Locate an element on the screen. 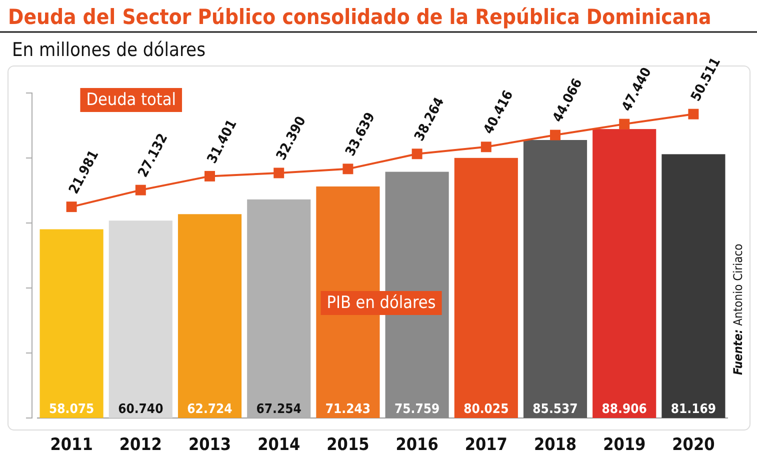 This screenshot has height=468, width=757. data-label: 75.759 is located at coordinates (417, 409).